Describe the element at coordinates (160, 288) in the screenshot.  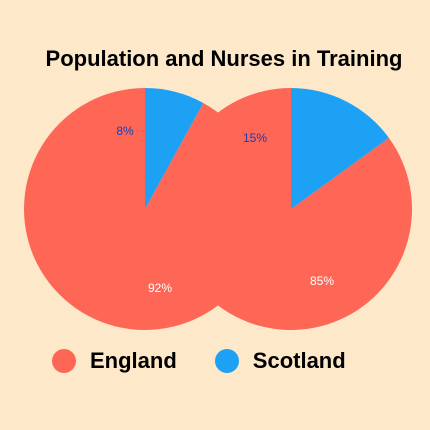
I see `pie-left-label-england: 92%` at that location.